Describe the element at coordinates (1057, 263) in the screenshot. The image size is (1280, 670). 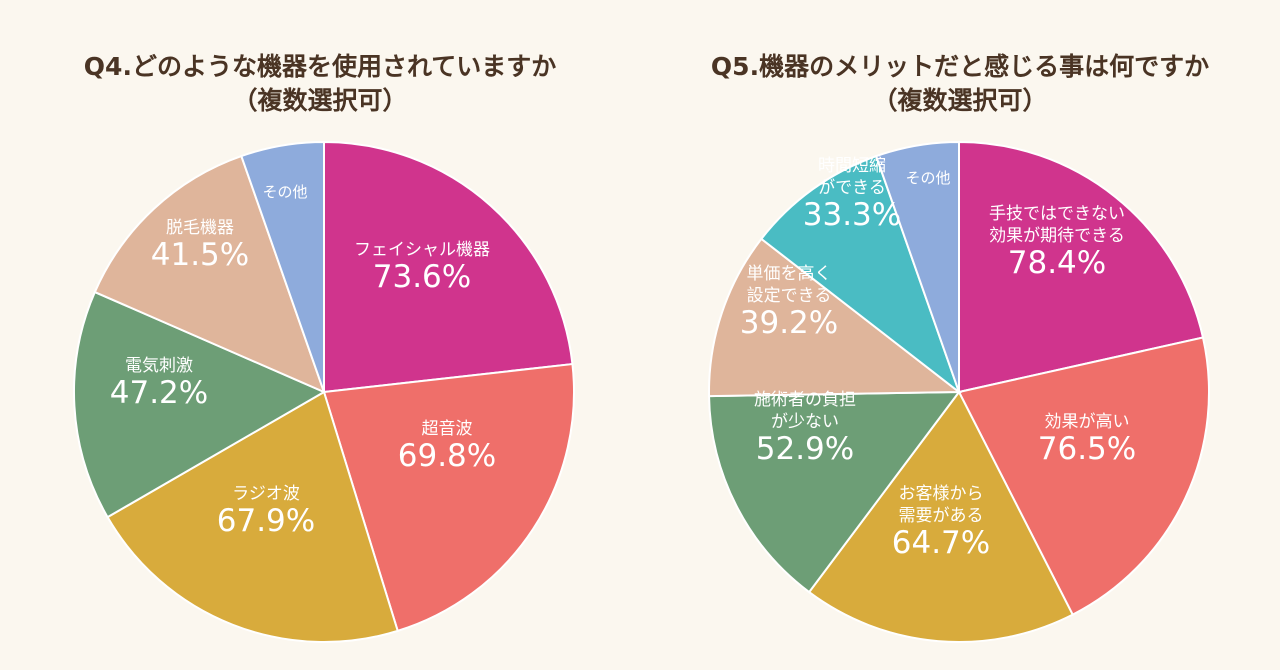
I see `slice-value-label: 78.4%` at that location.